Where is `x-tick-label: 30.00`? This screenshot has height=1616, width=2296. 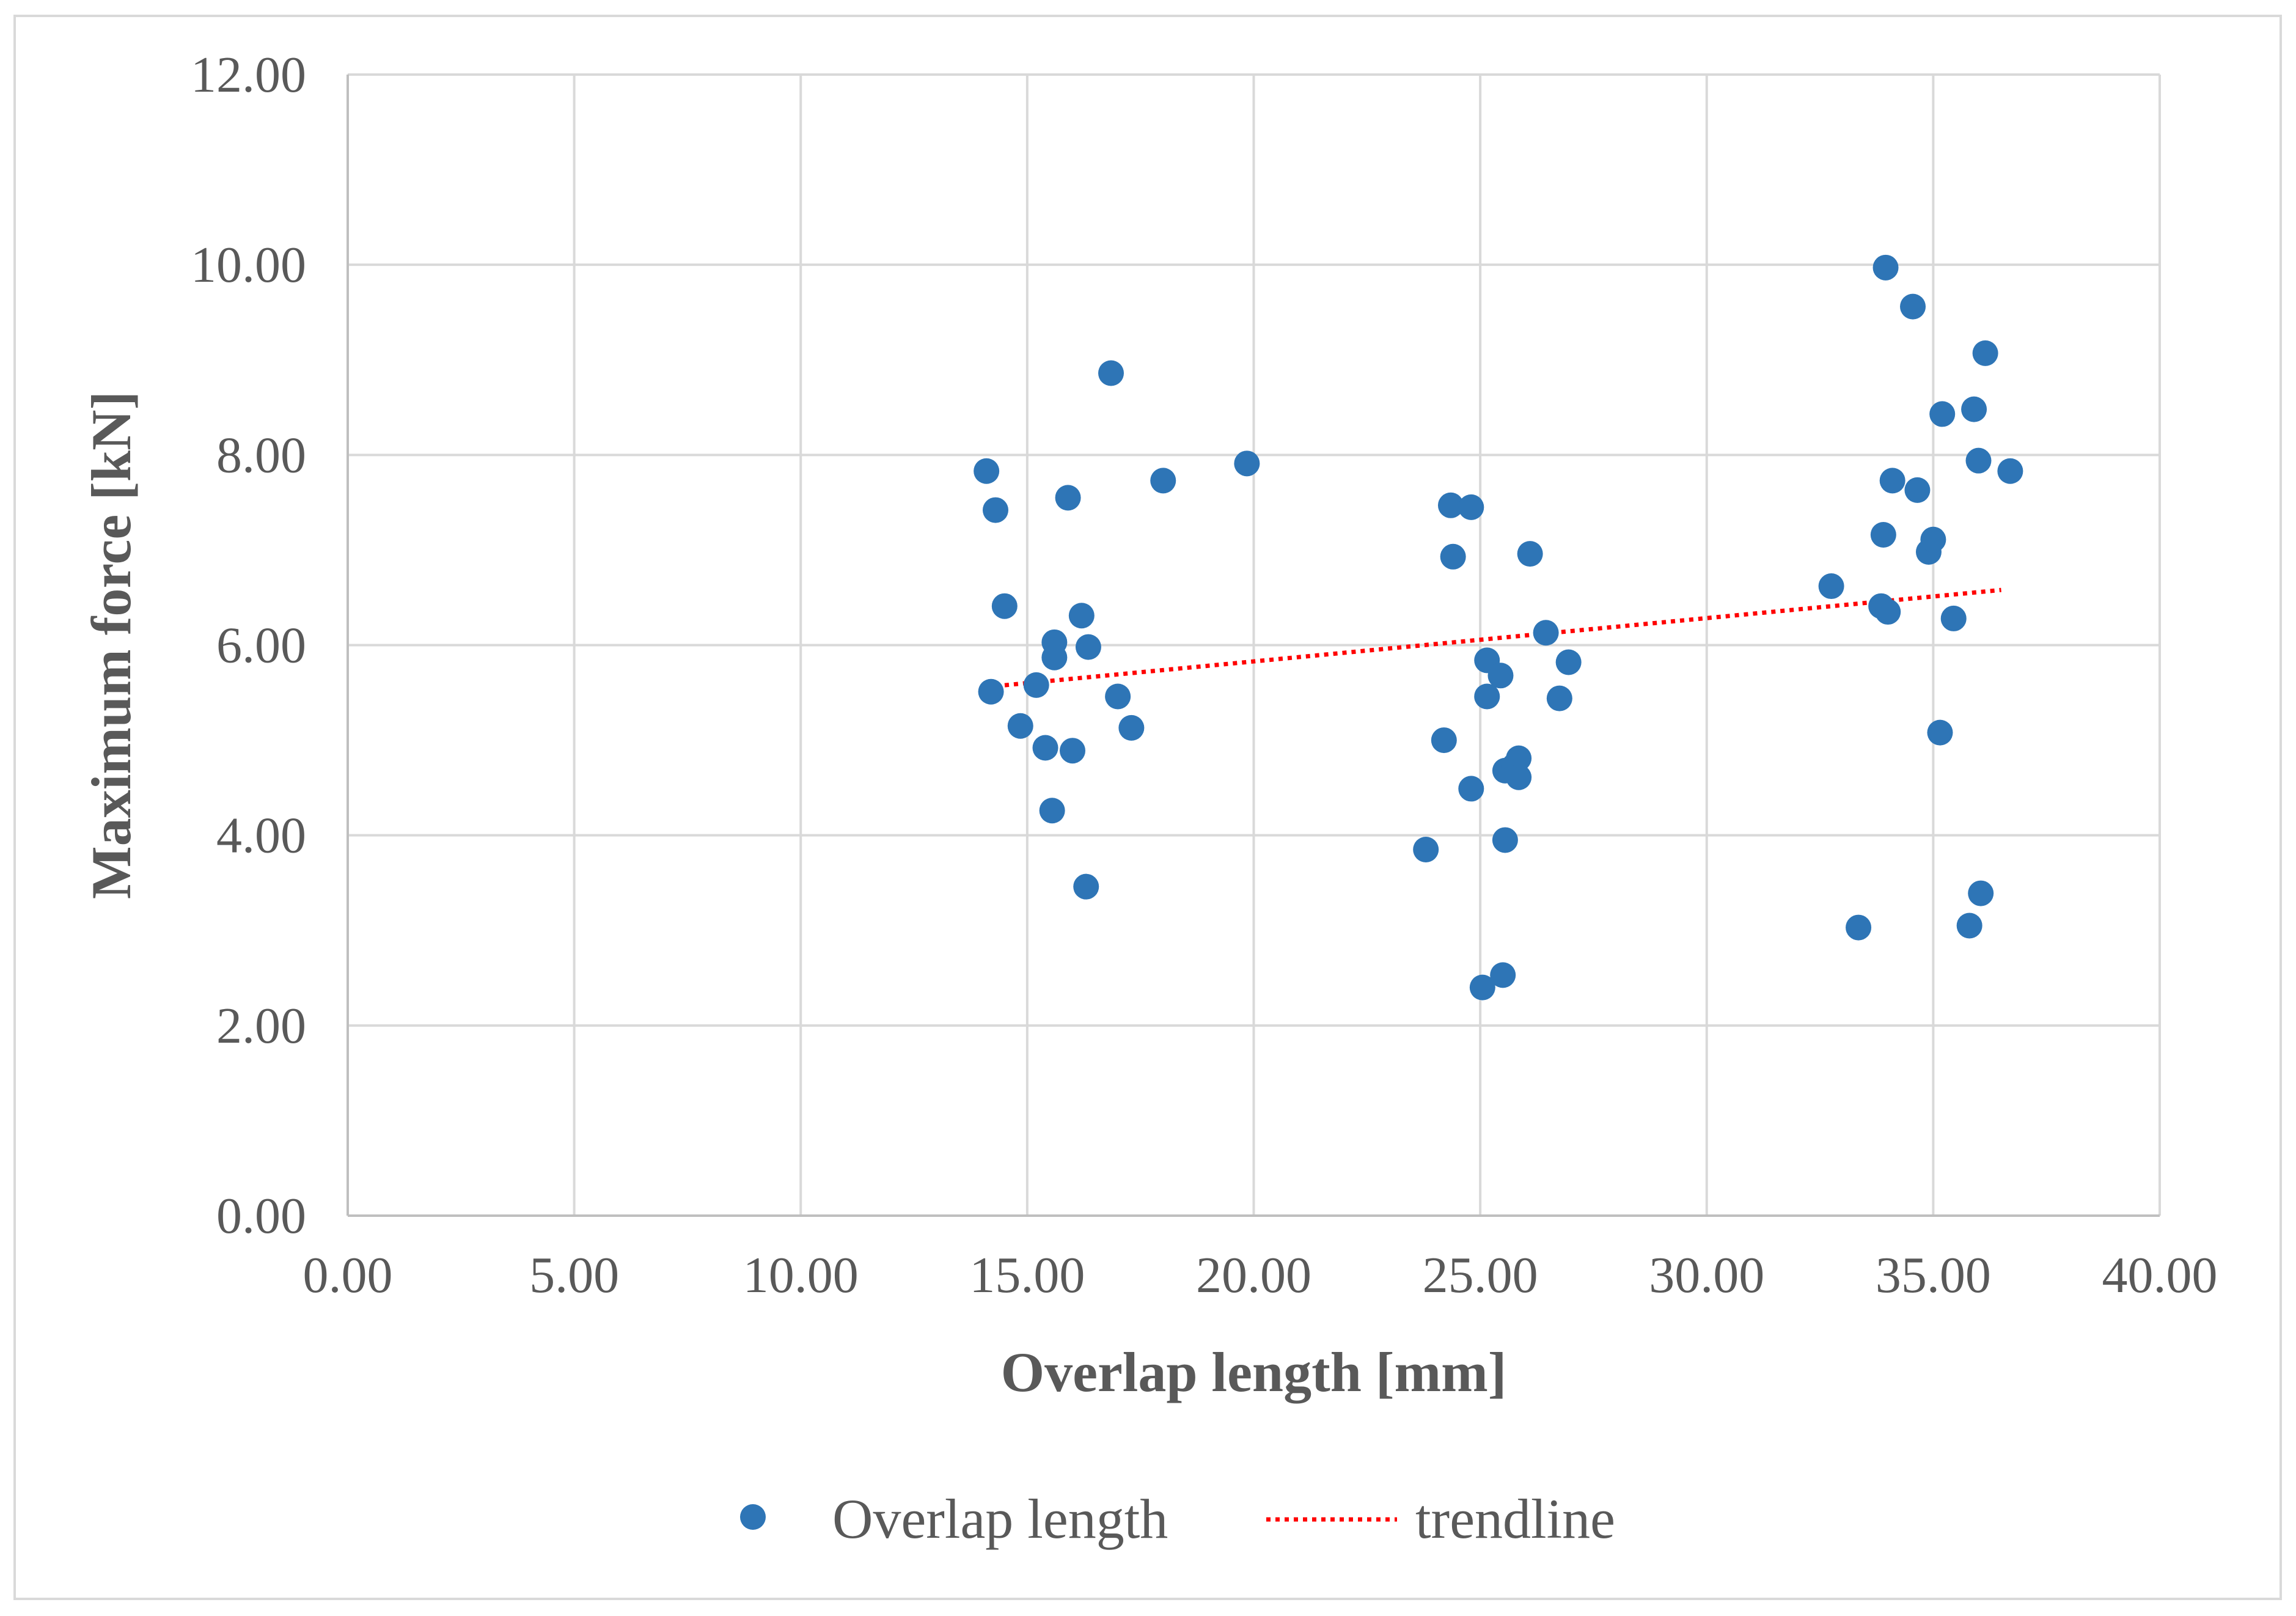
x-tick-label: 30.00 is located at coordinates (1706, 1275).